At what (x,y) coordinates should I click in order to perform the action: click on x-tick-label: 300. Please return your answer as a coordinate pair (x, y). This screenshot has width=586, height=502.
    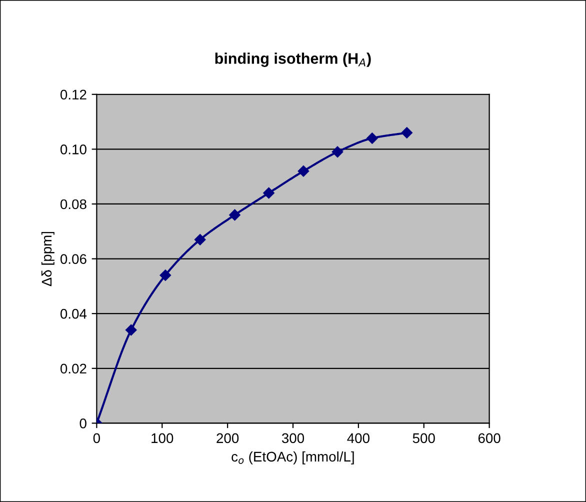
    Looking at the image, I should click on (293, 438).